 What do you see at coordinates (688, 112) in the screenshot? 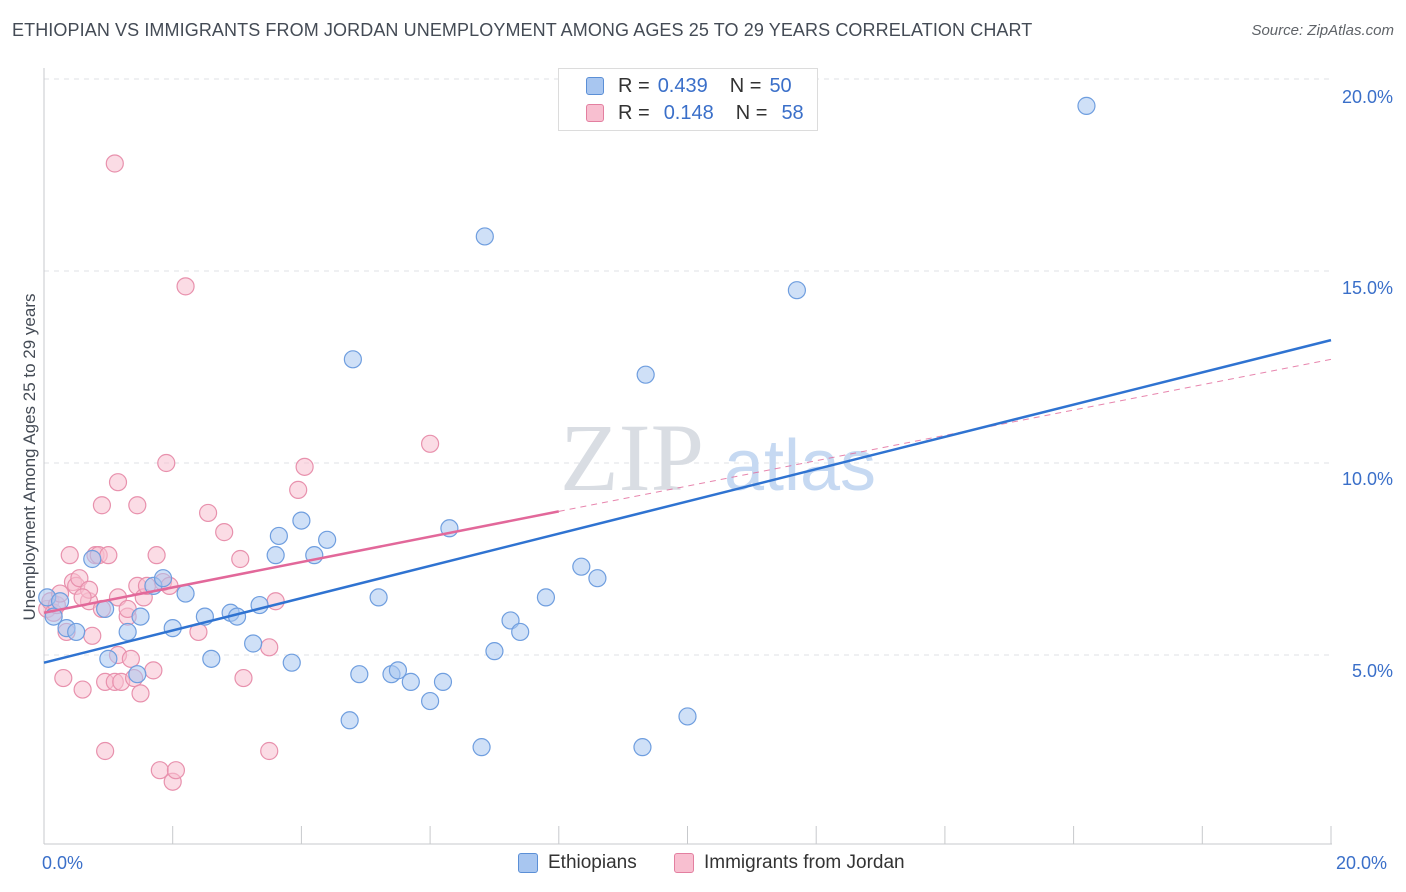
I see `legend-r-value: 0.148` at bounding box center [688, 112].